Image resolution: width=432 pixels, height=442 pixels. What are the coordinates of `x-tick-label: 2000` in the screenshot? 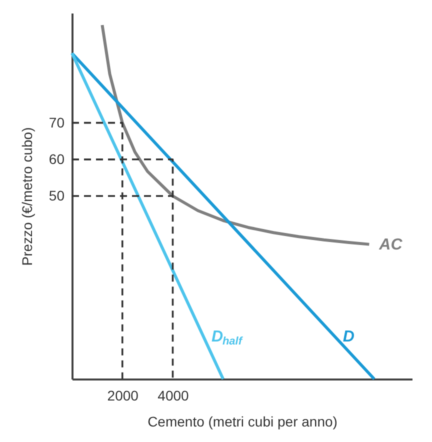 It's located at (123, 396).